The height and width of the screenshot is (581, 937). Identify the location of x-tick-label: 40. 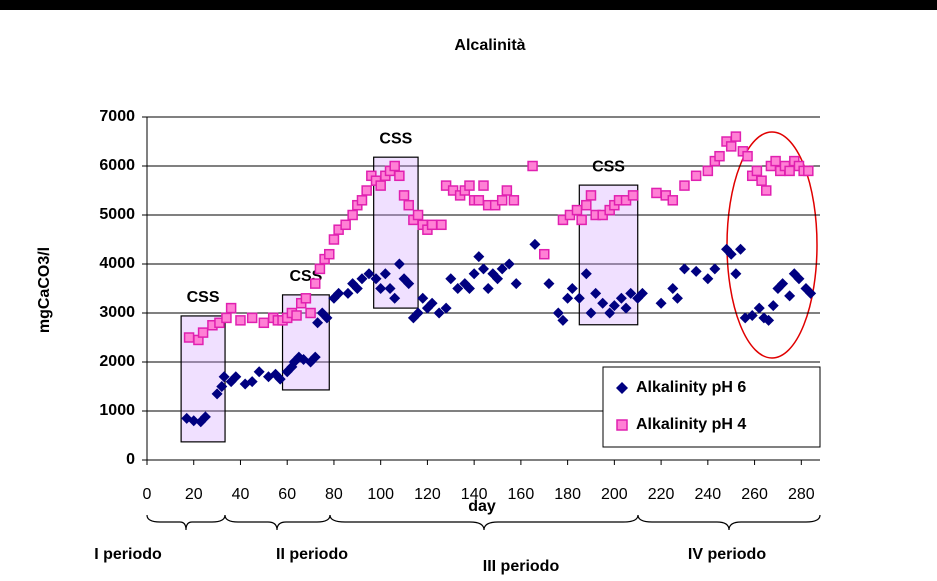
(241, 494).